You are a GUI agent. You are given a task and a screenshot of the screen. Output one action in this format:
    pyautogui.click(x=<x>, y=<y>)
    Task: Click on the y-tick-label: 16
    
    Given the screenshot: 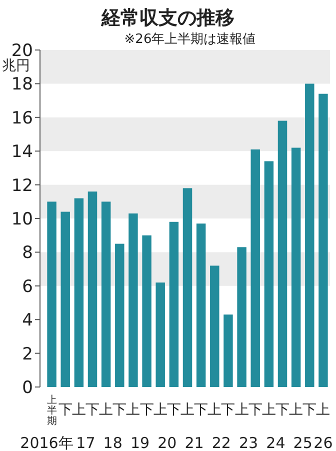 What is the action you would take?
    pyautogui.click(x=22, y=118)
    